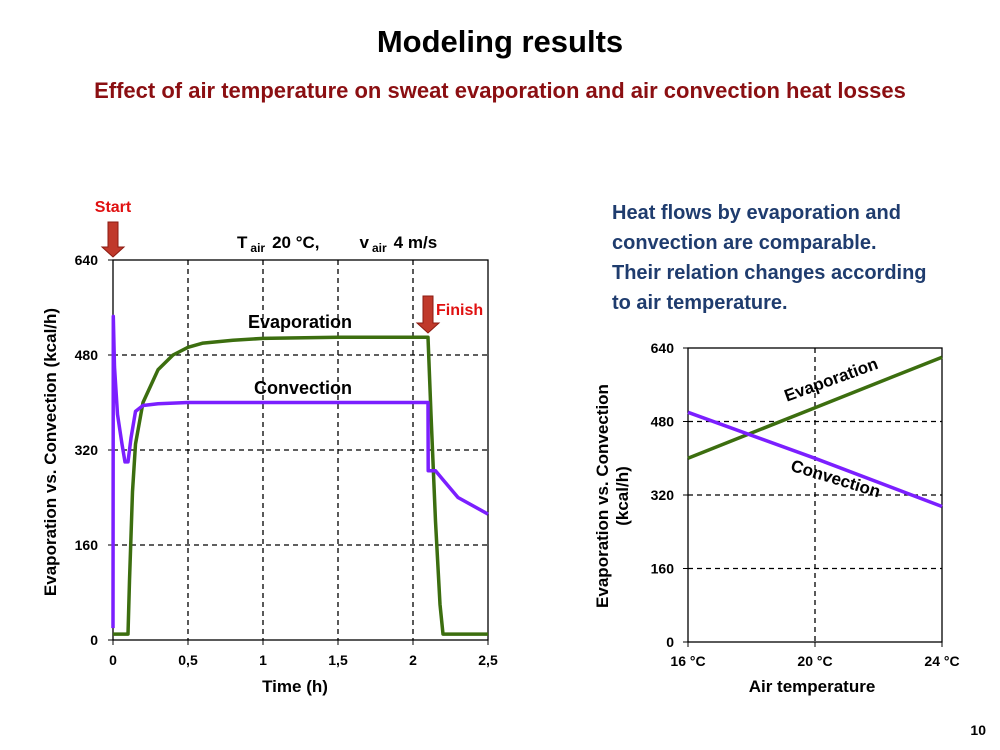  Describe the element at coordinates (338, 660) in the screenshot. I see `x-tick-label: 1,5` at that location.